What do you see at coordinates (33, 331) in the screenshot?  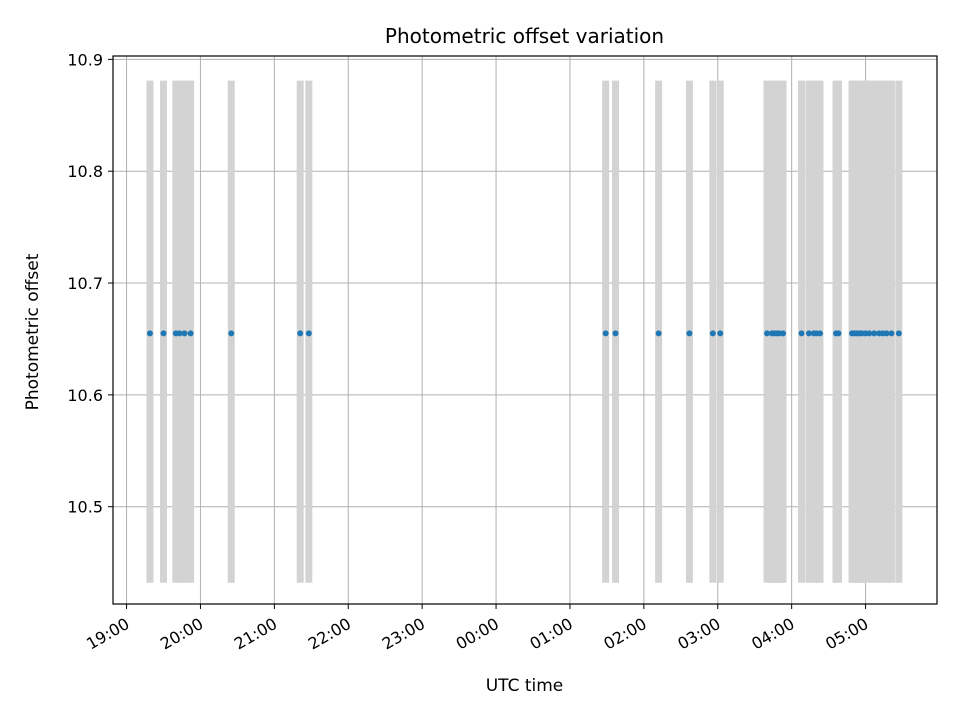 I see `y-axis-label: Photometric offset` at bounding box center [33, 331].